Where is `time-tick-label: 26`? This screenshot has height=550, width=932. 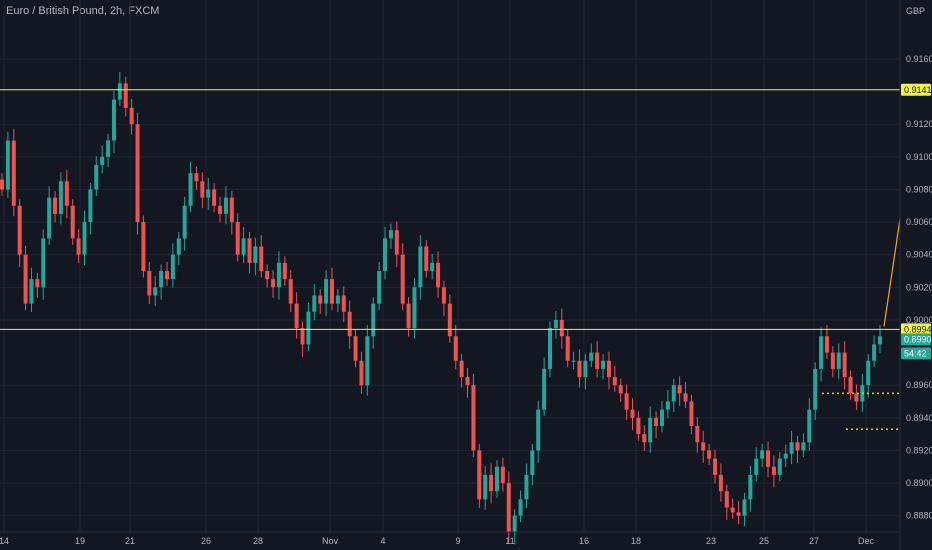 time-tick-label: 26 is located at coordinates (206, 541).